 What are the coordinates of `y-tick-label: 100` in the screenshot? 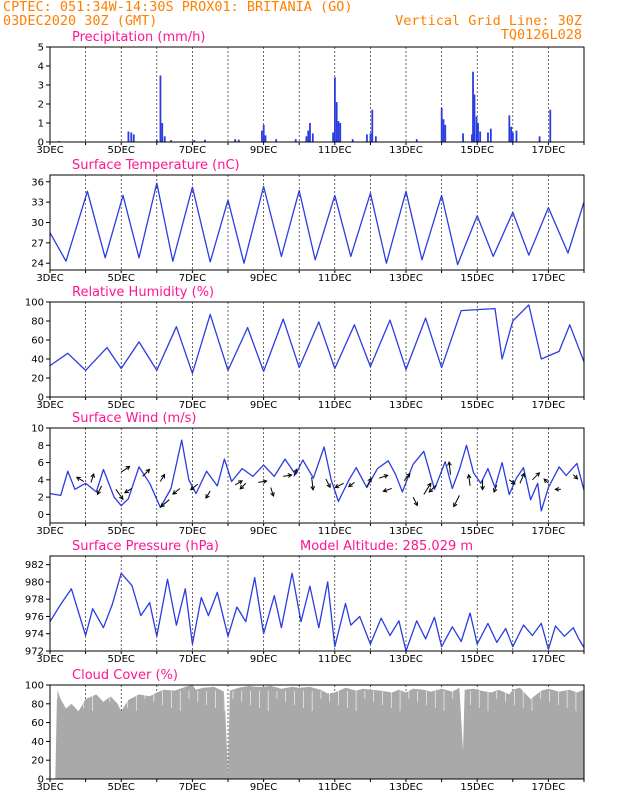 It's located at (34, 303).